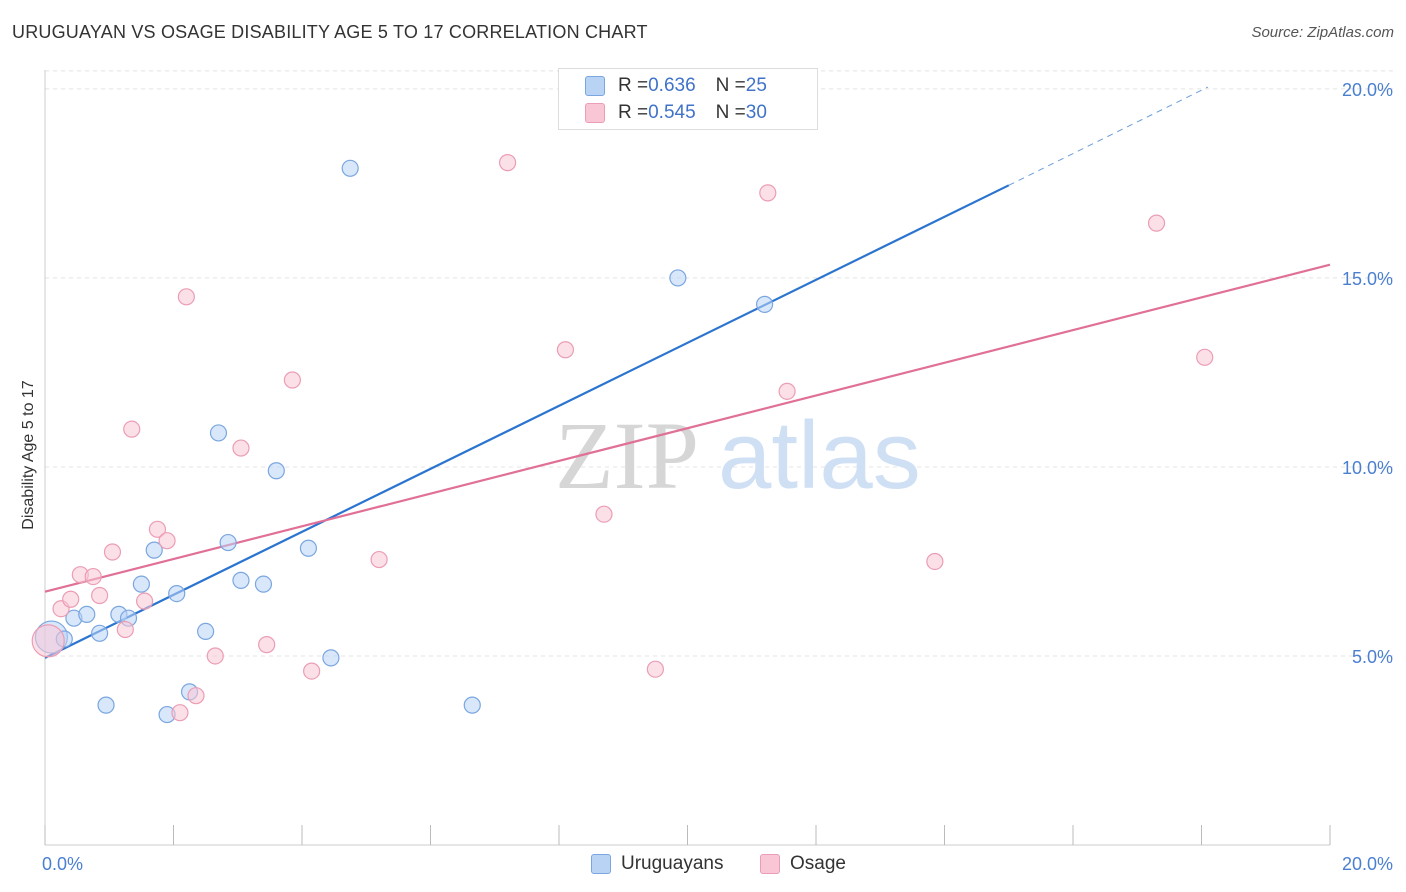 This screenshot has width=1406, height=892. What do you see at coordinates (601, 864) in the screenshot?
I see `uruguayans-legend-swatch` at bounding box center [601, 864].